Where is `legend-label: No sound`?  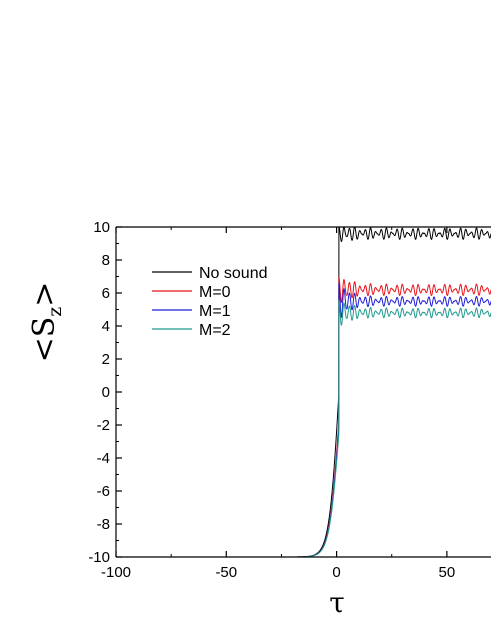 legend-label: No sound is located at coordinates (233, 273).